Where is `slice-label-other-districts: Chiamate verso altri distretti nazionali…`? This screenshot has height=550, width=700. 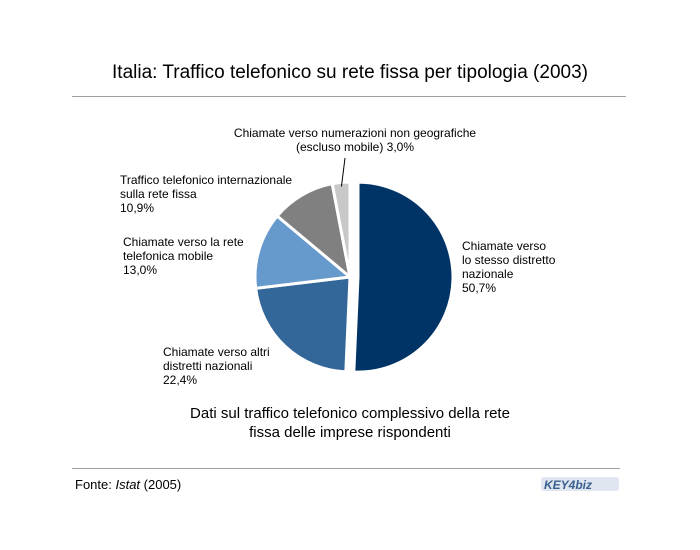 slice-label-other-districts: Chiamate verso altri distretti nazionali… is located at coordinates (216, 366).